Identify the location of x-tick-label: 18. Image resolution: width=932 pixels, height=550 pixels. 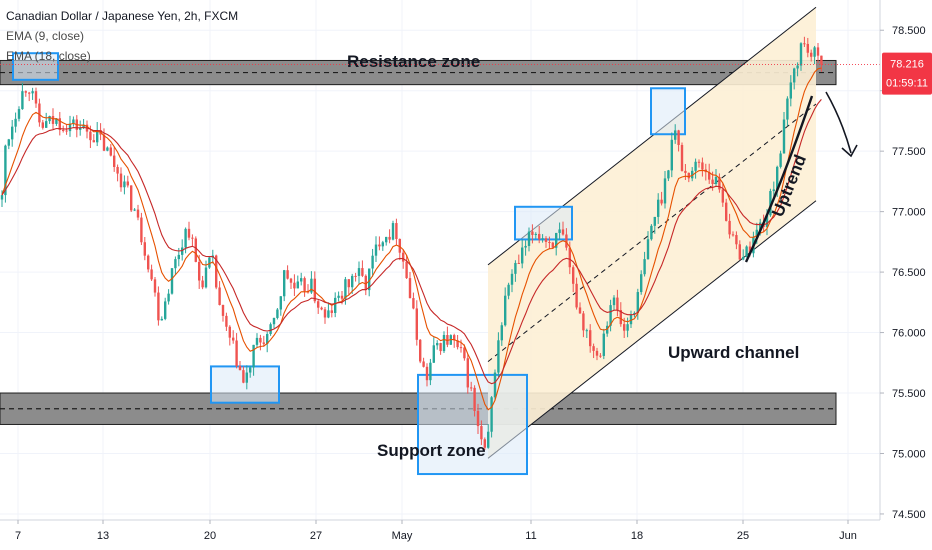
(637, 536).